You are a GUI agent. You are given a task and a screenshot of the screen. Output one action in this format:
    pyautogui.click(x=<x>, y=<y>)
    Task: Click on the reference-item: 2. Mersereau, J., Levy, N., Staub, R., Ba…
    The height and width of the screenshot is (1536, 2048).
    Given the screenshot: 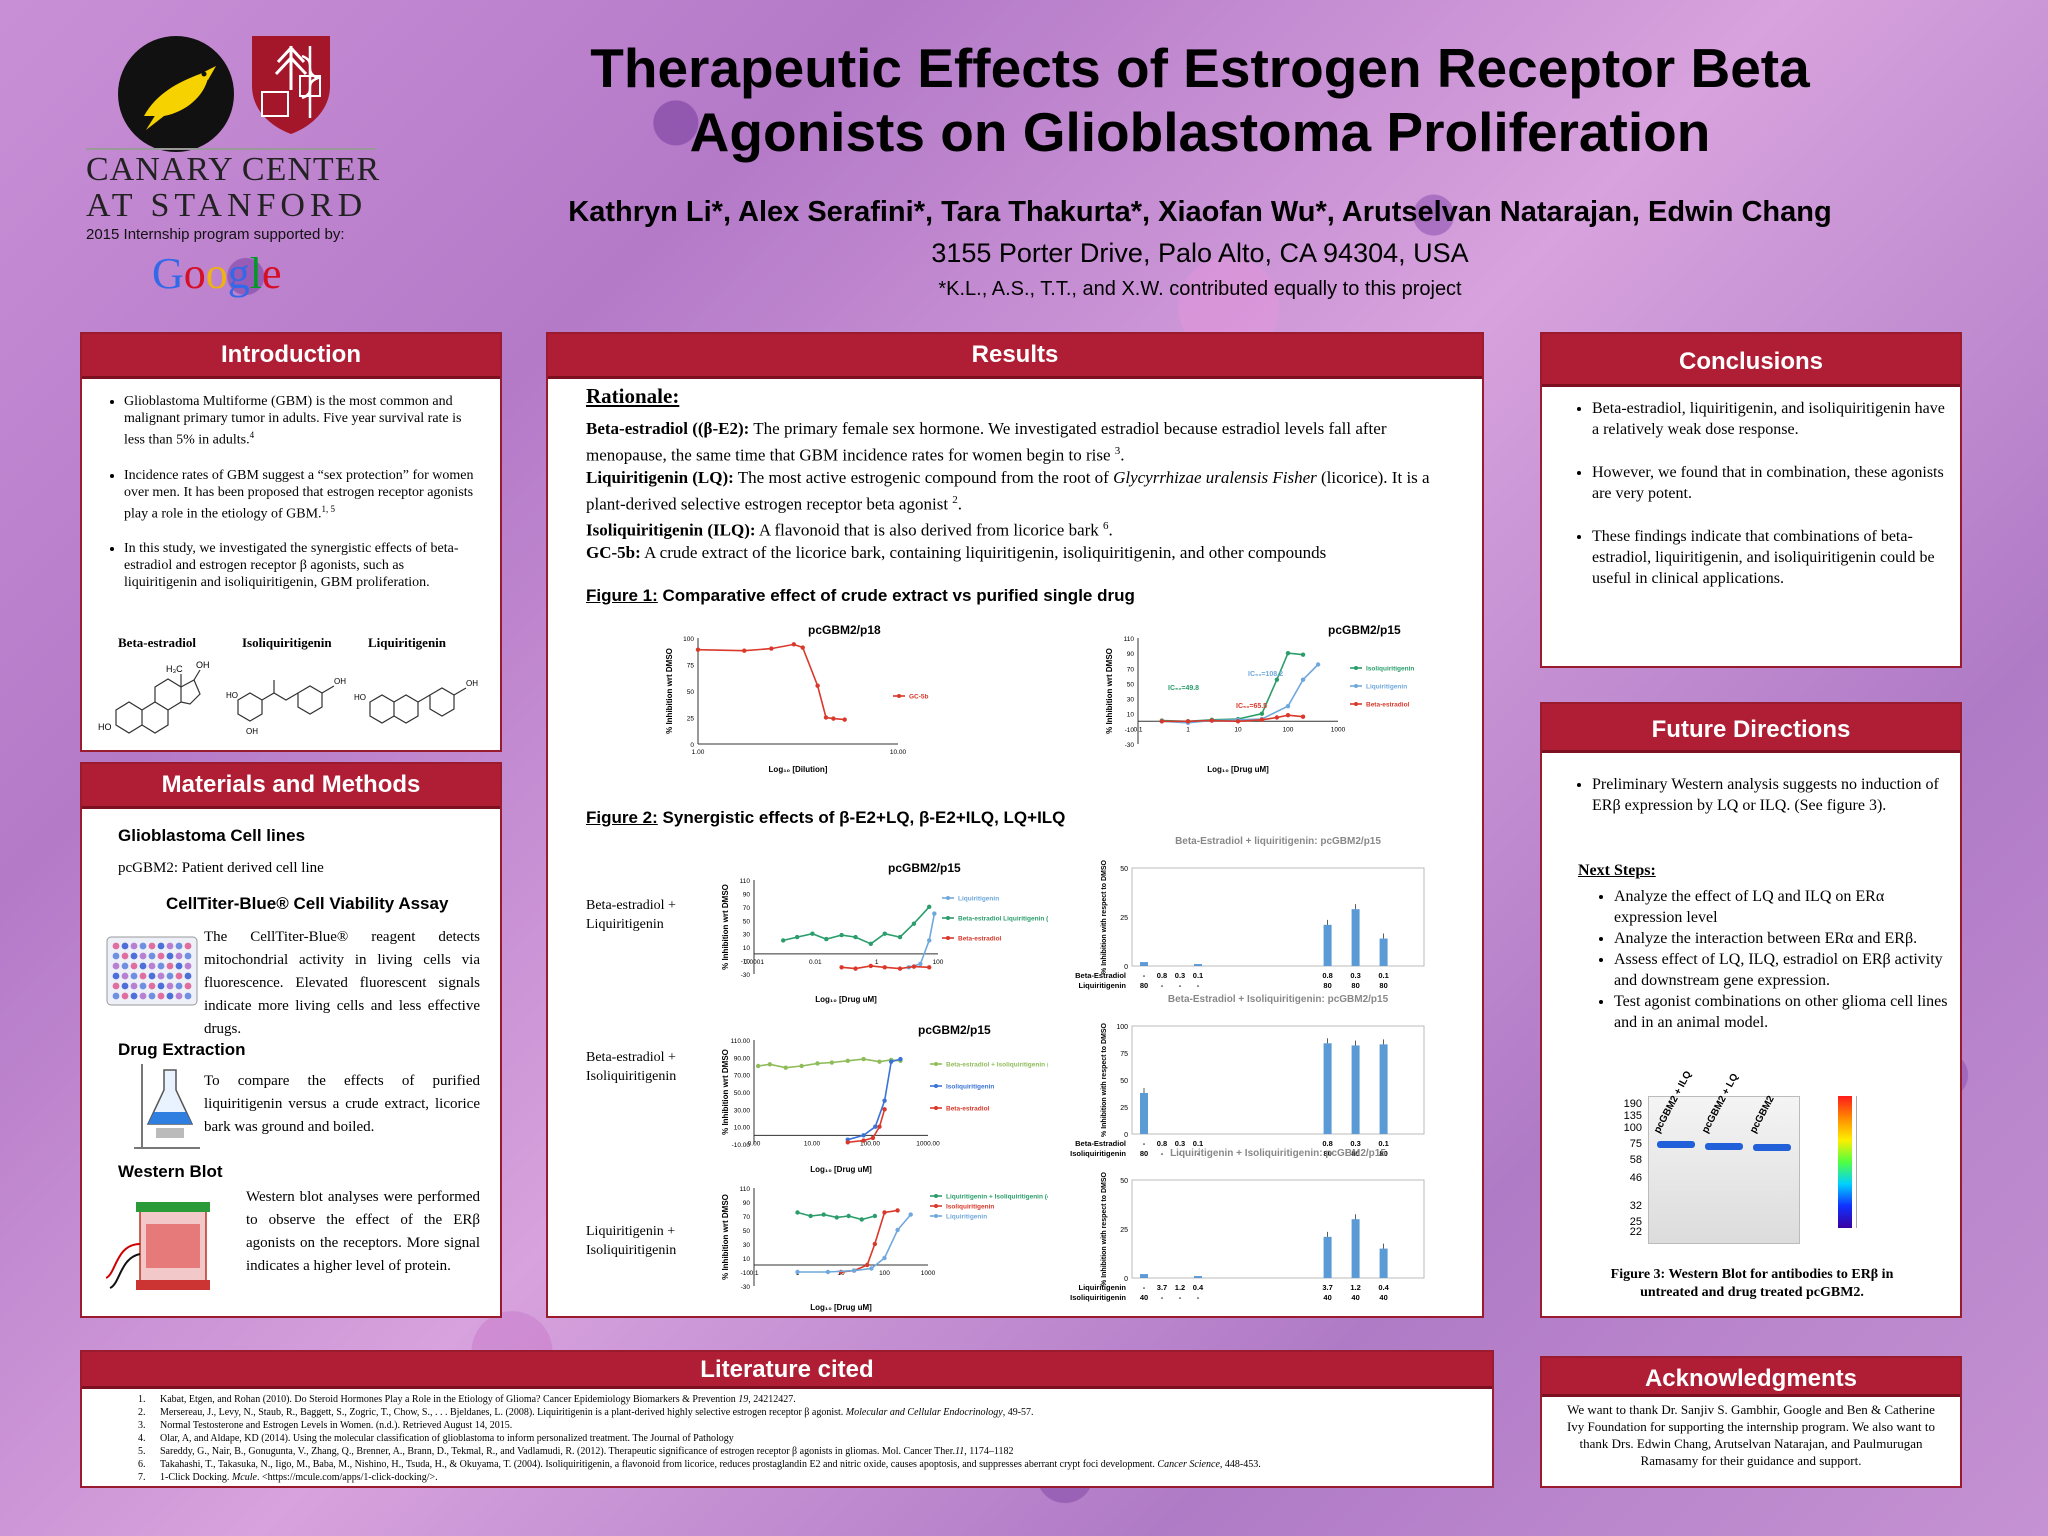 What is the action you would take?
    pyautogui.click(x=815, y=1412)
    